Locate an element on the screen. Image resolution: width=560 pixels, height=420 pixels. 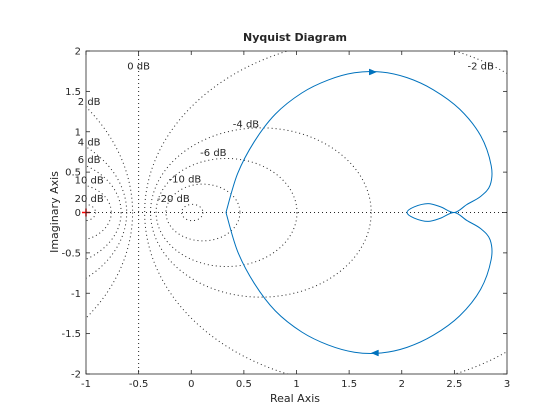
y-tick-label: 1.5 is located at coordinates (73, 92).